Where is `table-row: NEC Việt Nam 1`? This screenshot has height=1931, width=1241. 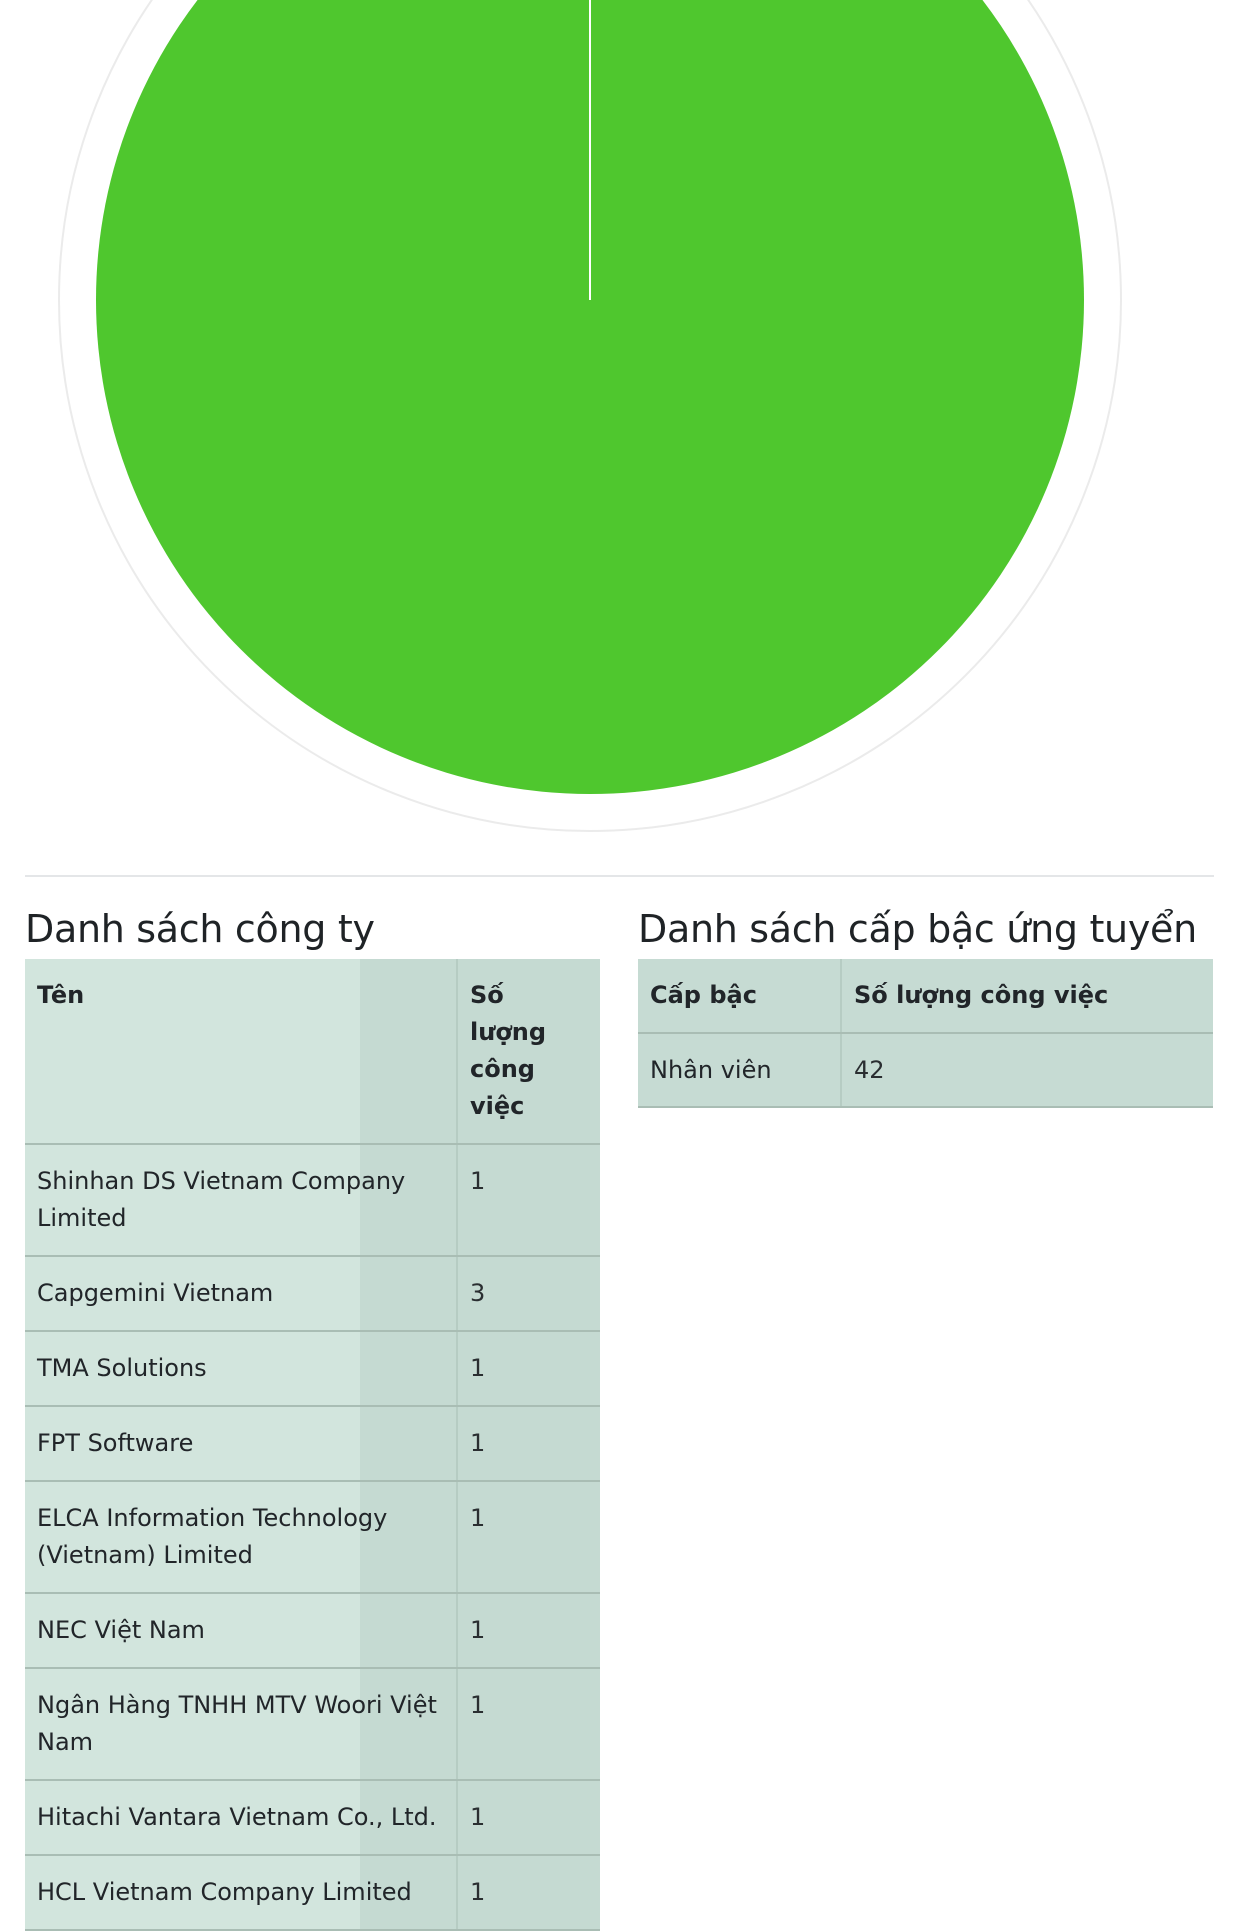 table-row: NEC Việt Nam 1 is located at coordinates (312, 1631).